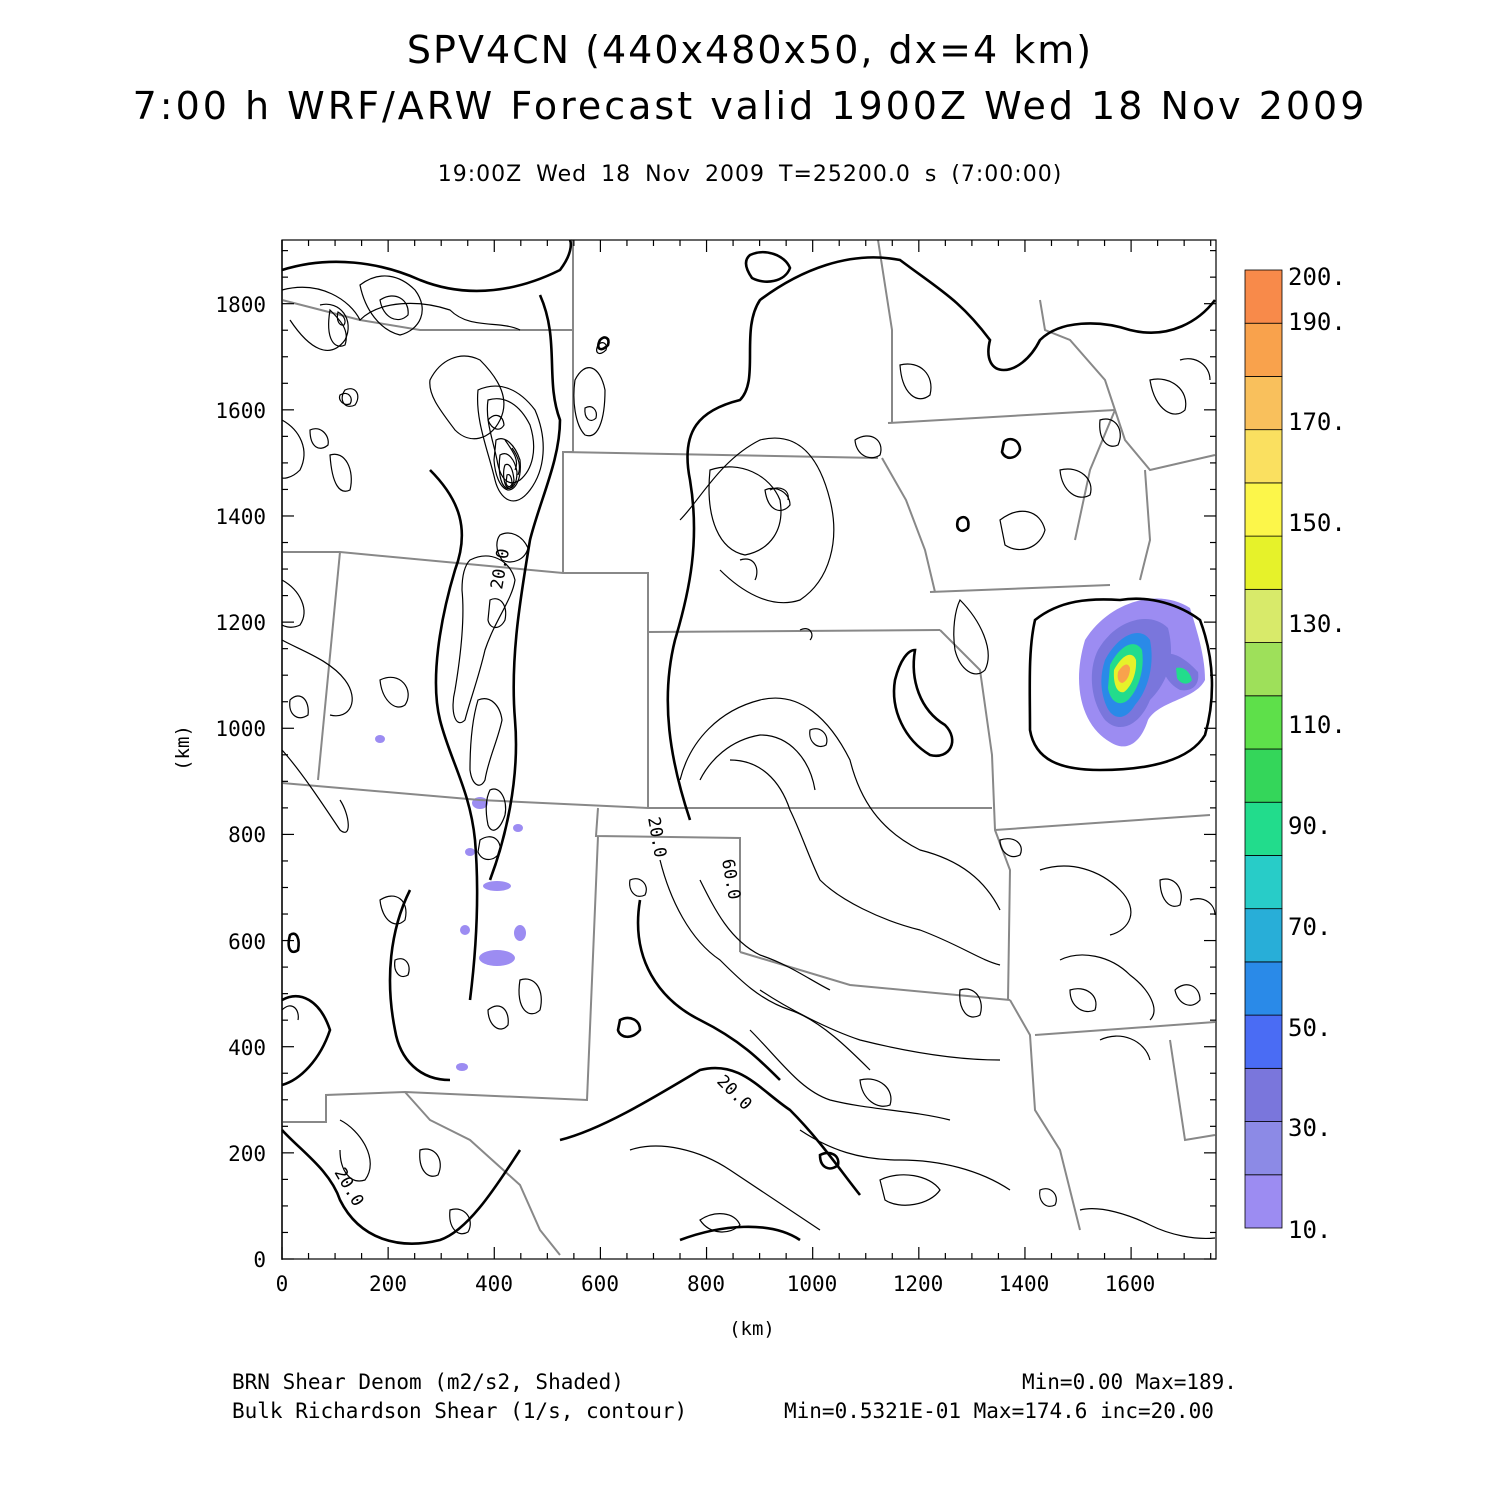 This screenshot has width=1500, height=1500. What do you see at coordinates (1309, 927) in the screenshot?
I see `colorbar-label: 70.` at bounding box center [1309, 927].